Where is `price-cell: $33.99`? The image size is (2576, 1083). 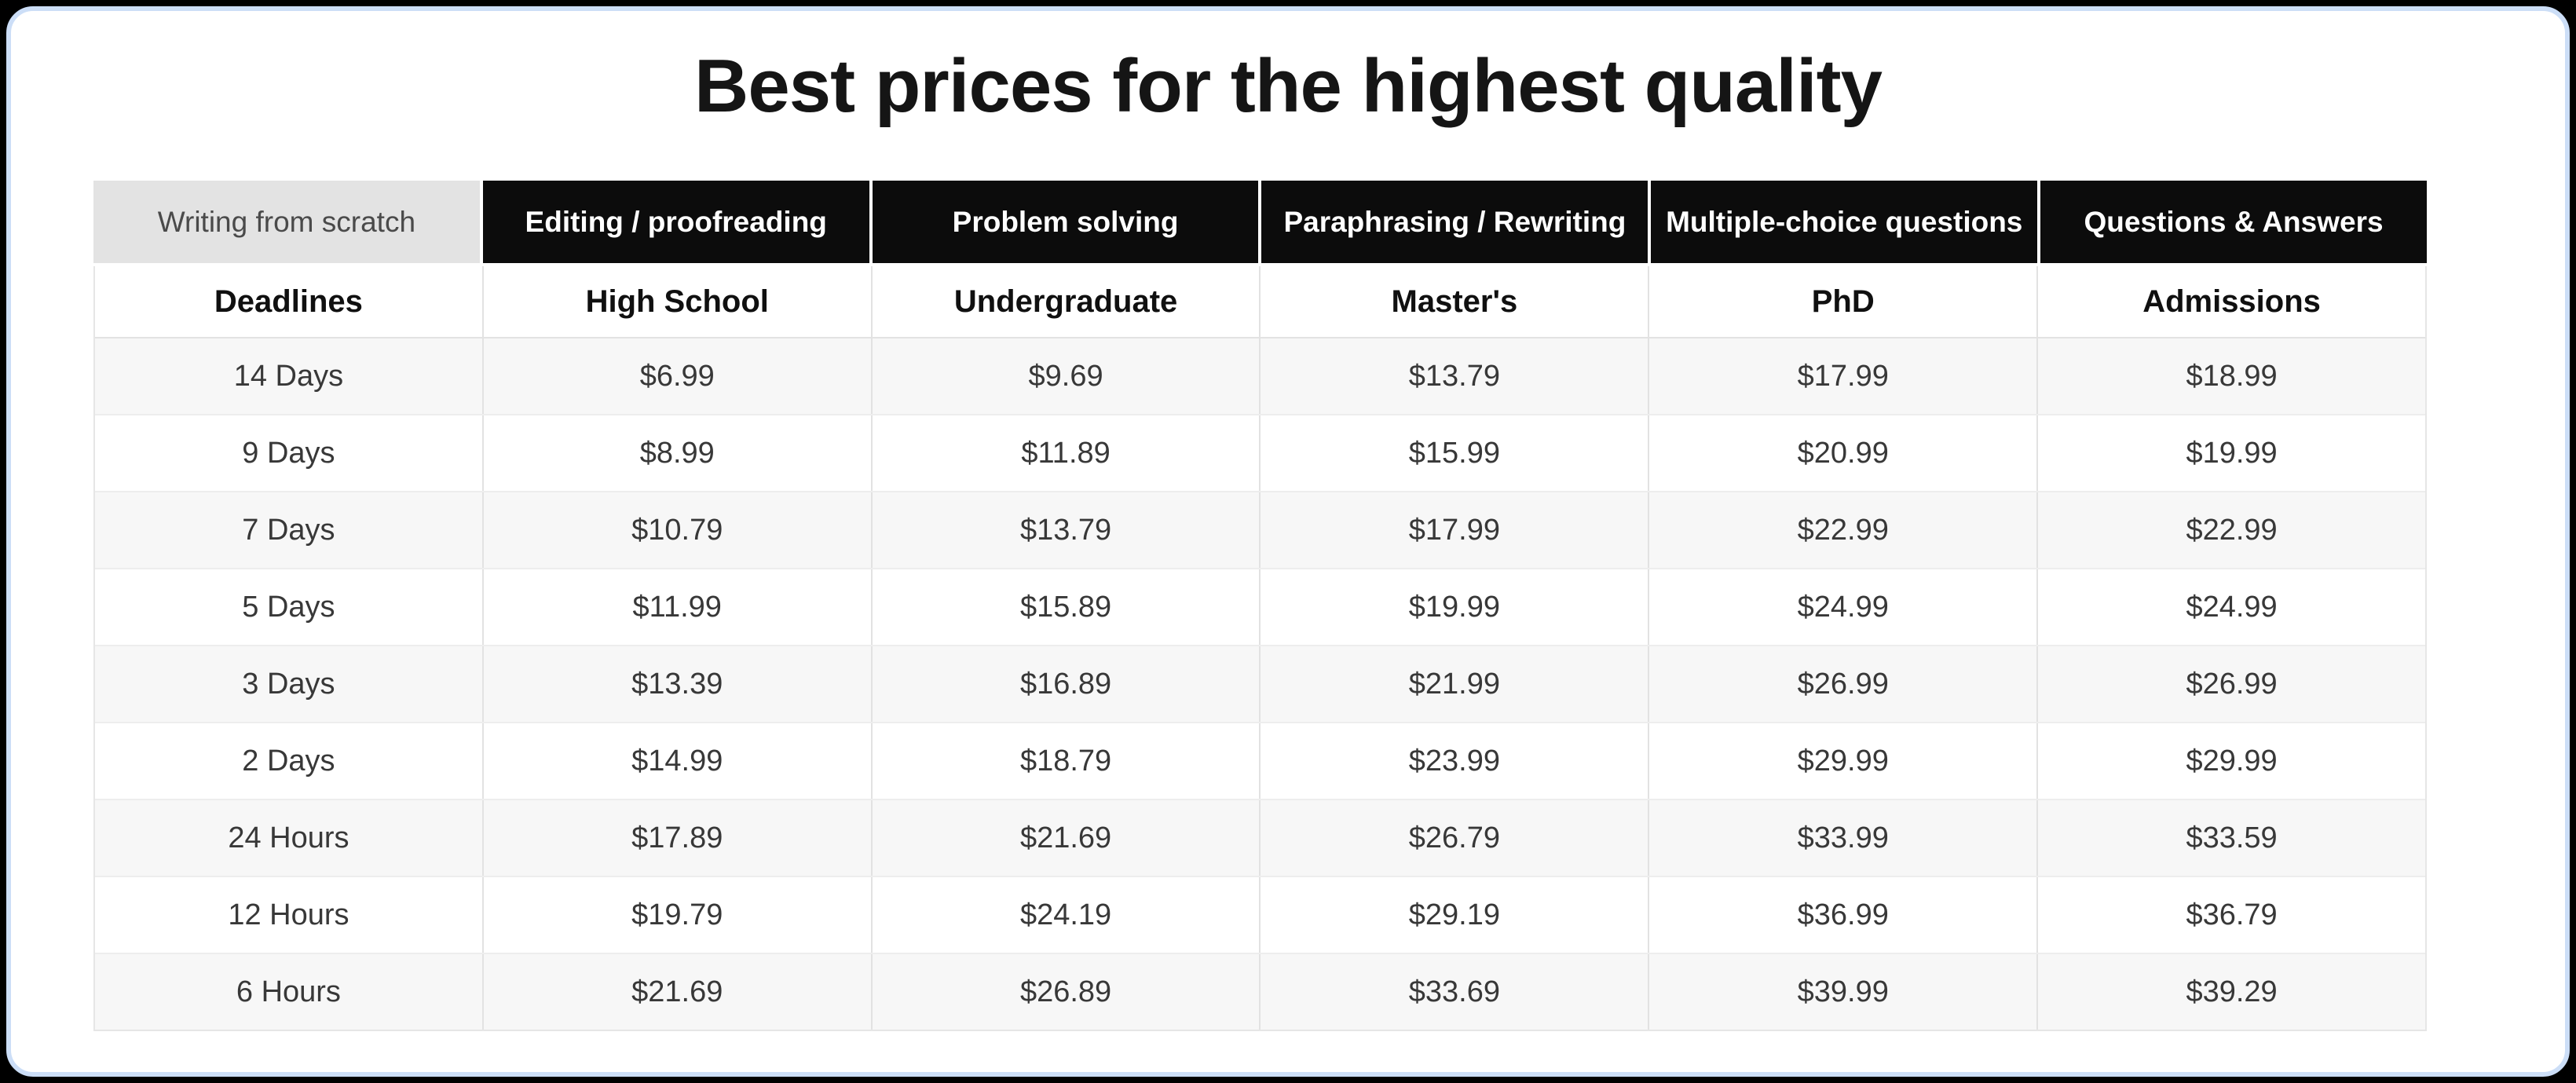
price-cell: $33.99 is located at coordinates (1842, 838).